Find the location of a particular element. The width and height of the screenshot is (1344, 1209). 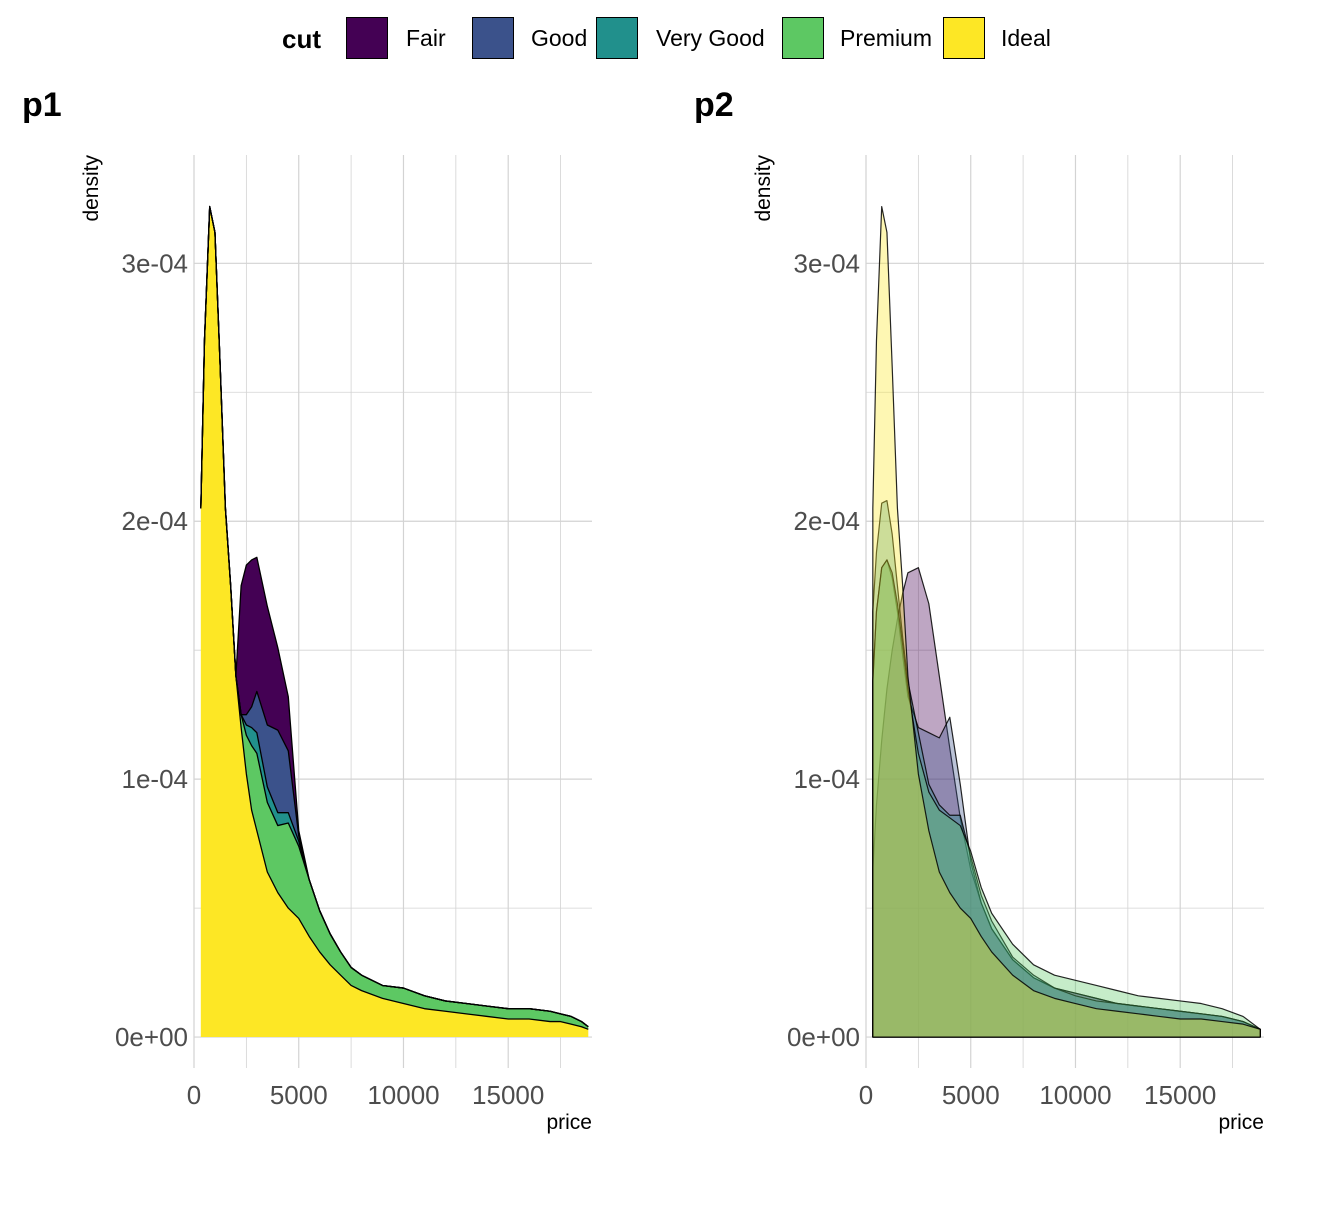

legend-label-very-good: Very Good is located at coordinates (710, 38).